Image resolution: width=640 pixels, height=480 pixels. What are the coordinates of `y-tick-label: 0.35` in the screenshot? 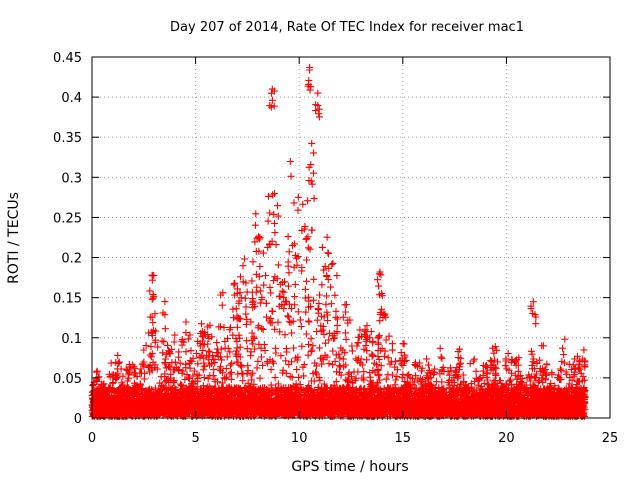 It's located at (67, 138).